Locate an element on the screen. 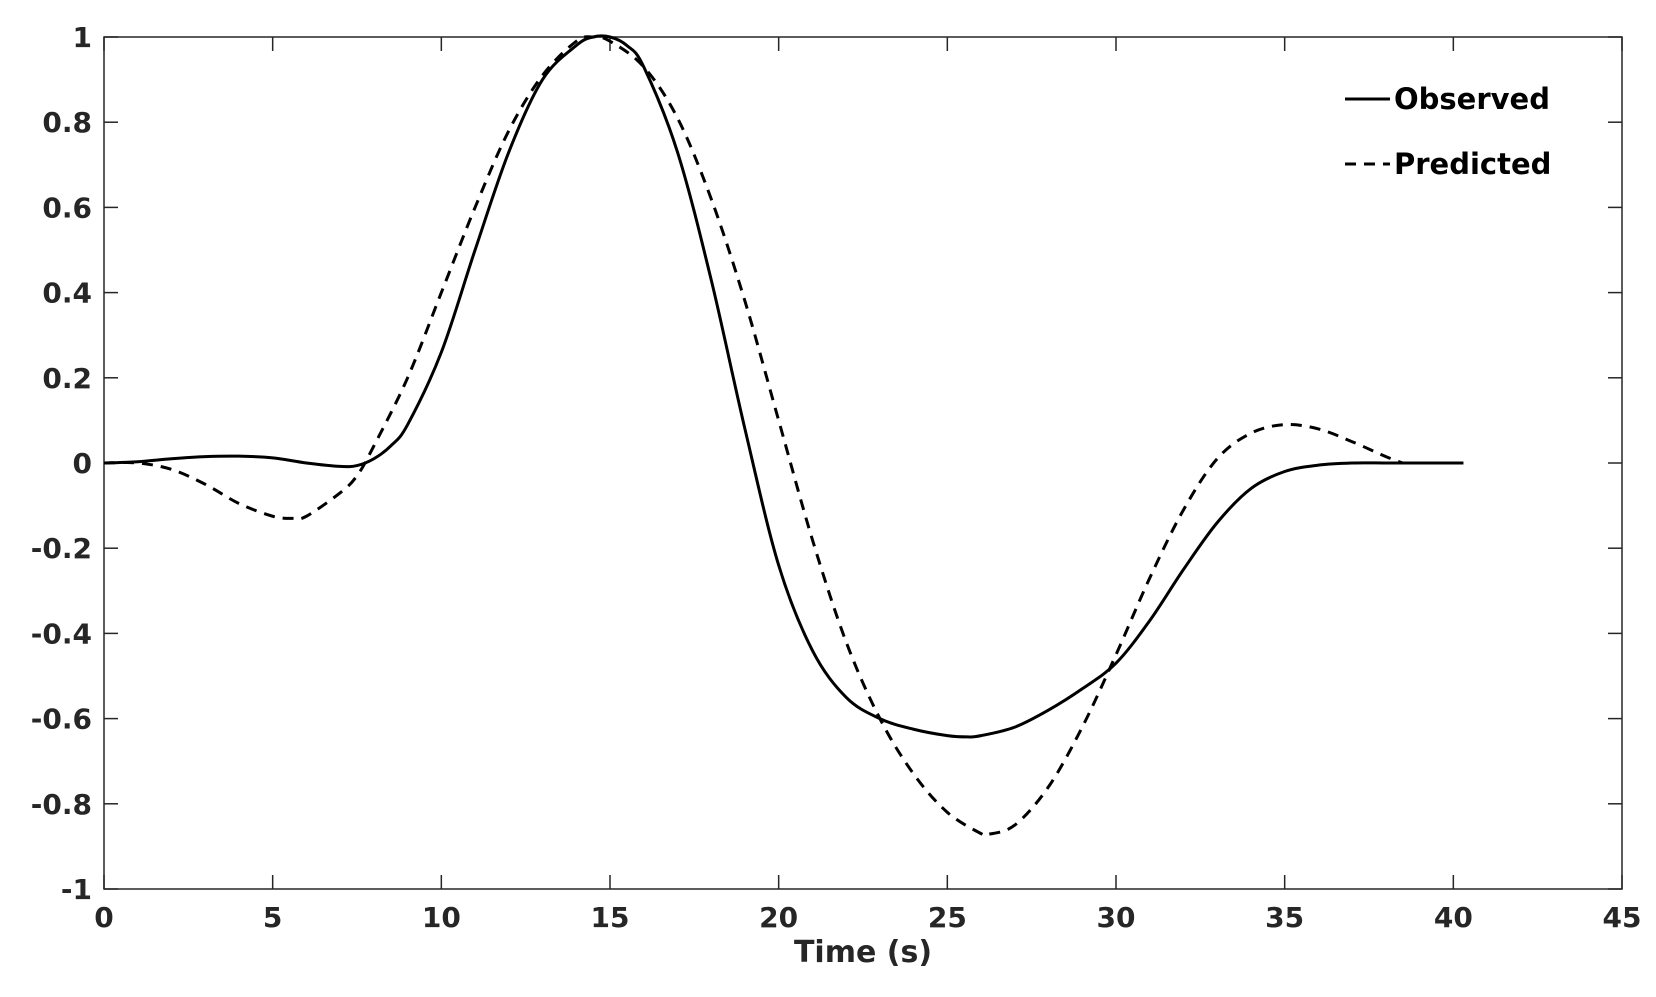 The width and height of the screenshot is (1656, 997). x-axis-label: Time (s) is located at coordinates (863, 952).